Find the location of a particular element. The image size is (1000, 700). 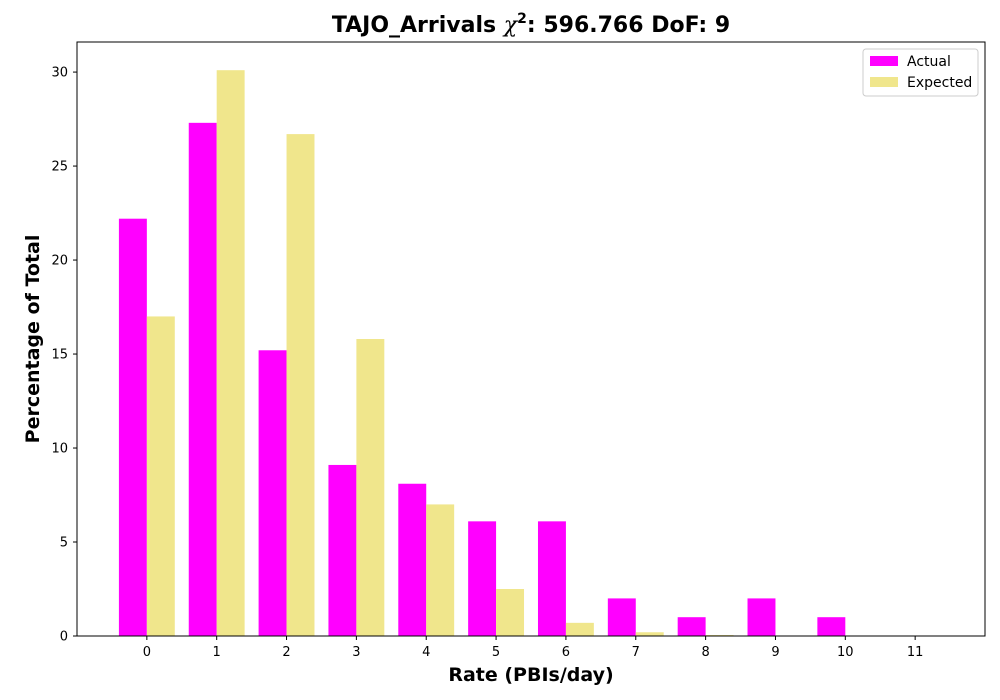

x-tick-label: 4 is located at coordinates (426, 652).